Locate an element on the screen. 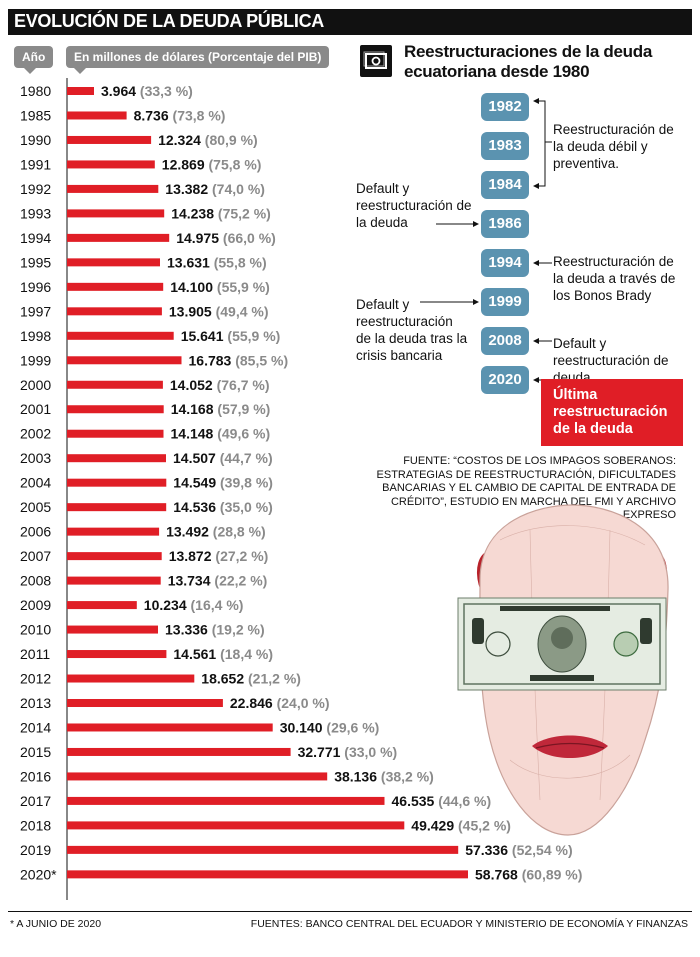  bar-data-label: 14.561 (18,4 %) is located at coordinates (223, 654).